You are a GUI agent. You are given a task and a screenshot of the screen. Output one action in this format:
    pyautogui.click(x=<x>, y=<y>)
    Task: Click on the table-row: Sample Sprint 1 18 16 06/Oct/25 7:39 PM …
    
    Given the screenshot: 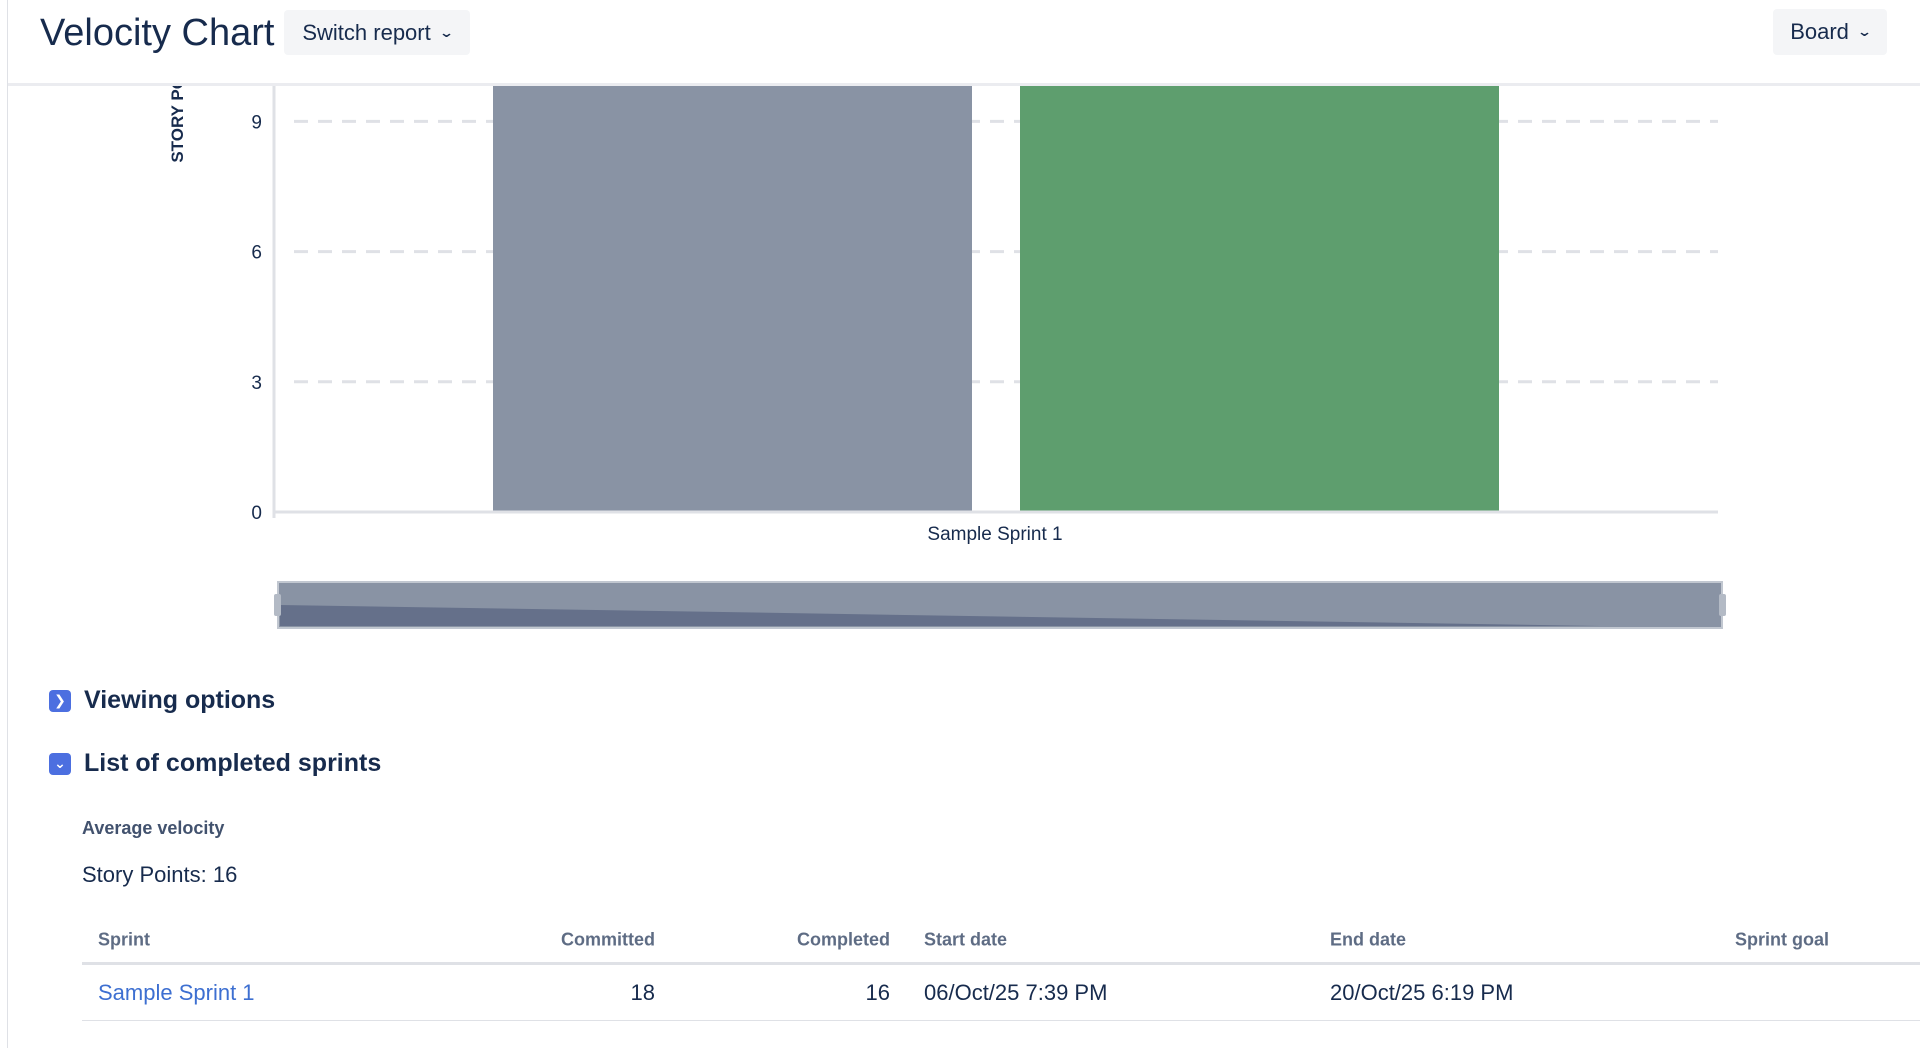 What is the action you would take?
    pyautogui.click(x=1001, y=993)
    